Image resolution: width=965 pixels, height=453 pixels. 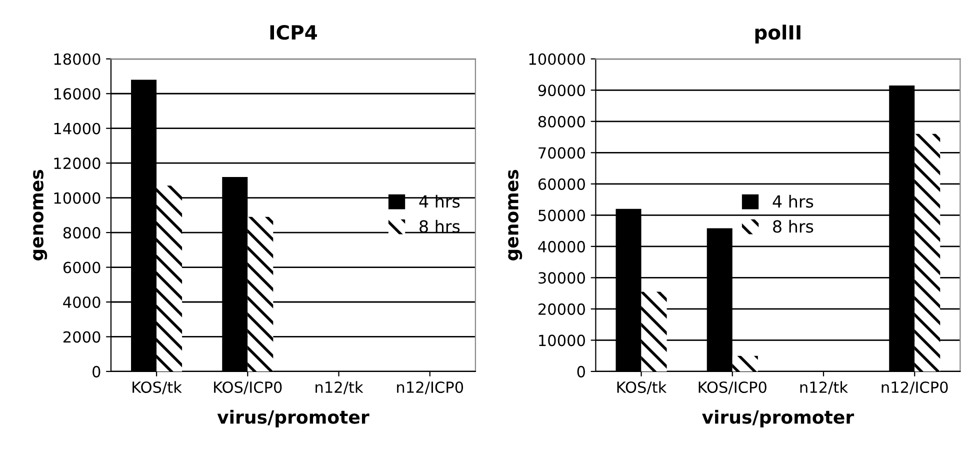 What do you see at coordinates (557, 59) in the screenshot?
I see `y-tick-label: 100000` at bounding box center [557, 59].